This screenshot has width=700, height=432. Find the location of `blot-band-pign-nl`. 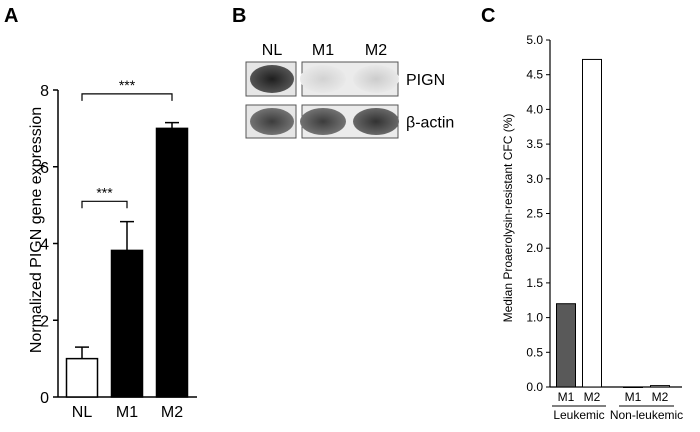

blot-band-pign-nl is located at coordinates (272, 79).